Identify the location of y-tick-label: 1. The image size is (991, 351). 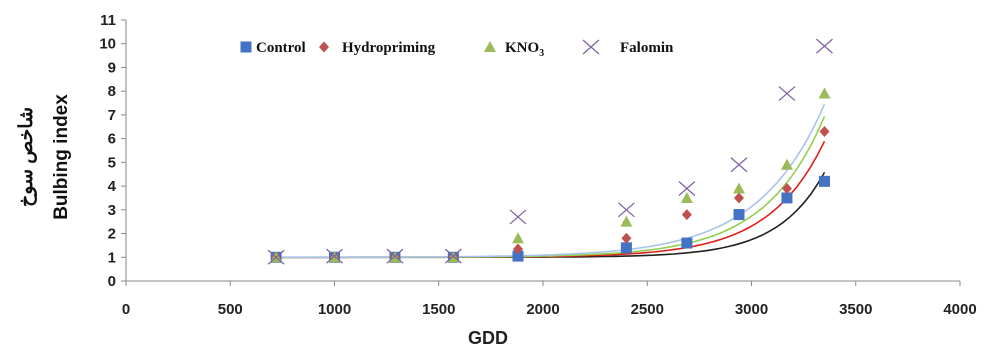
(112, 257).